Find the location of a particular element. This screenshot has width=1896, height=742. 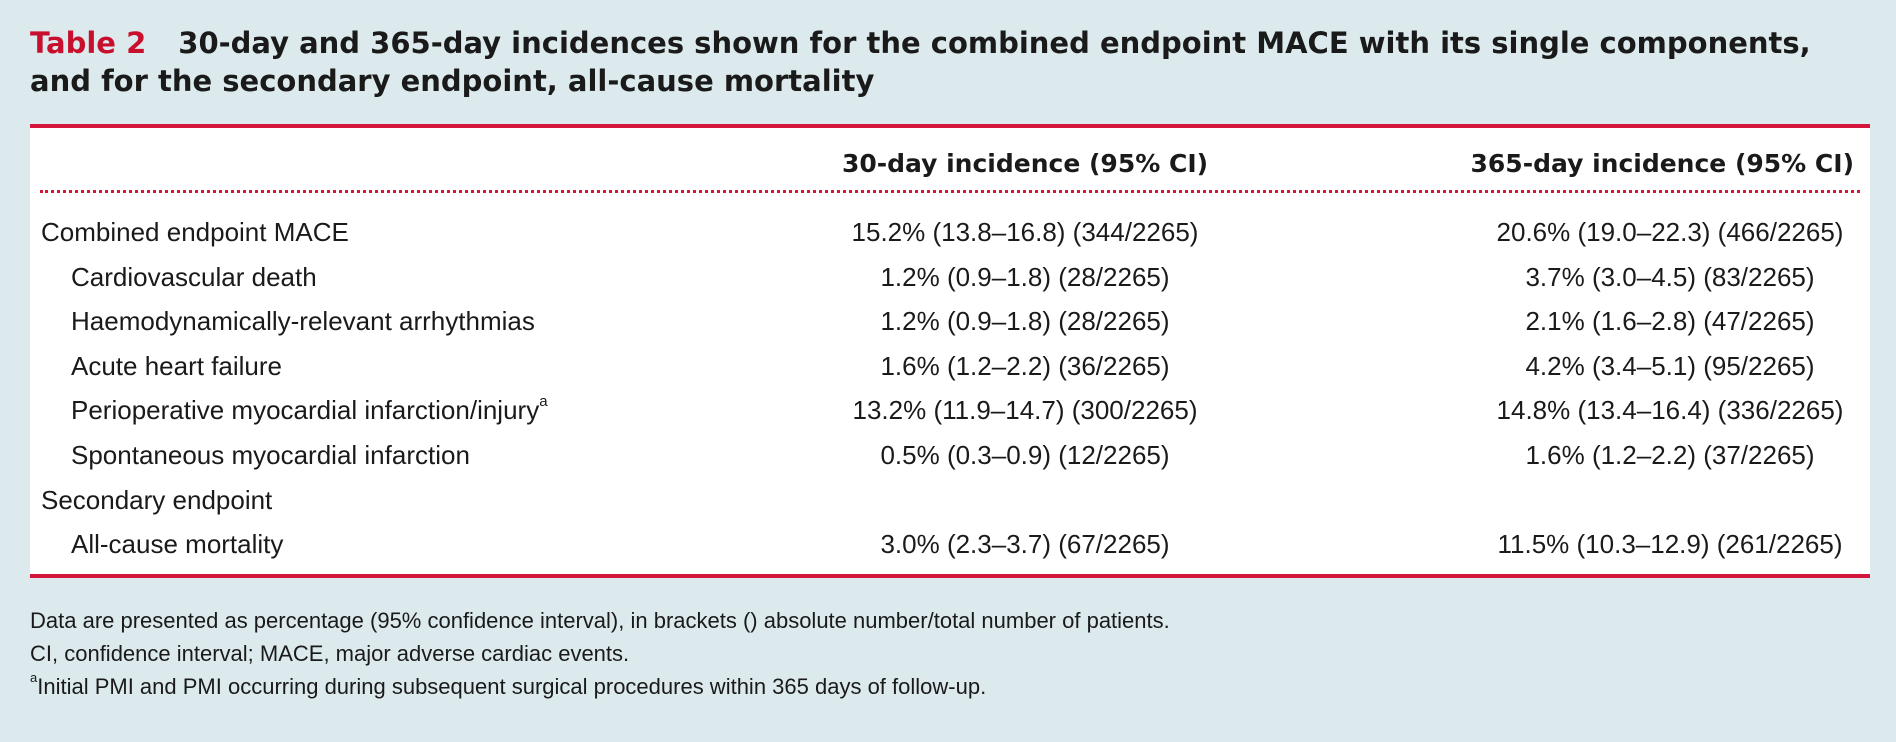

value-365-day: 2.1% (1.6–2.8) (47/2265) is located at coordinates (1670, 321).